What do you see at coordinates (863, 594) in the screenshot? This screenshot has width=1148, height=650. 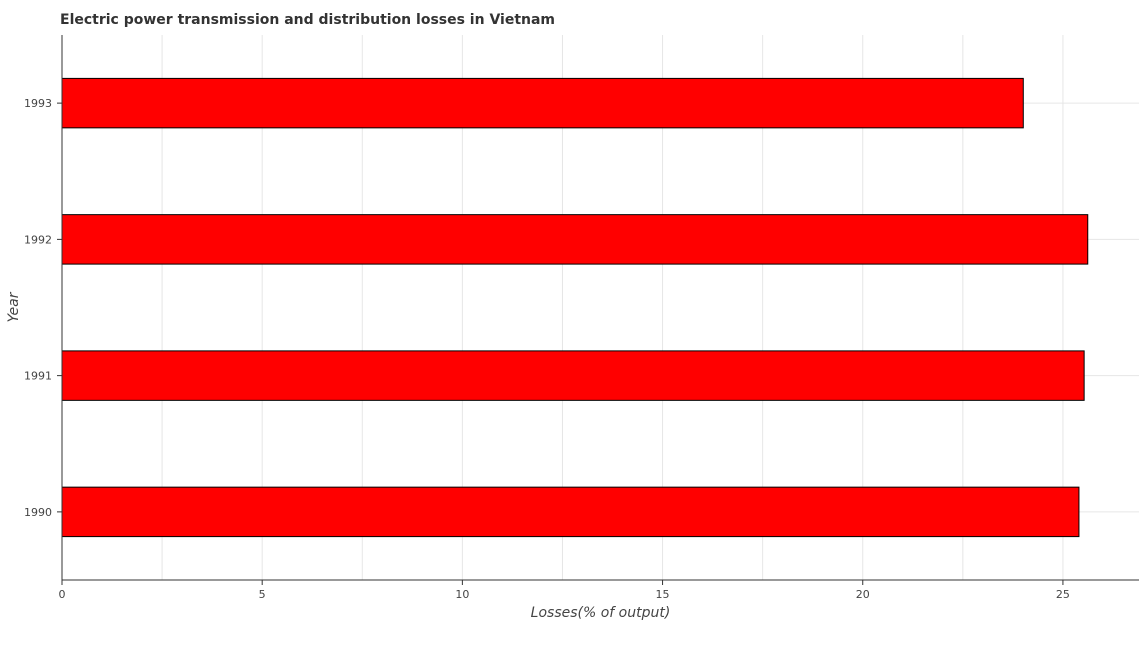 I see `x-tick-label: 20` at bounding box center [863, 594].